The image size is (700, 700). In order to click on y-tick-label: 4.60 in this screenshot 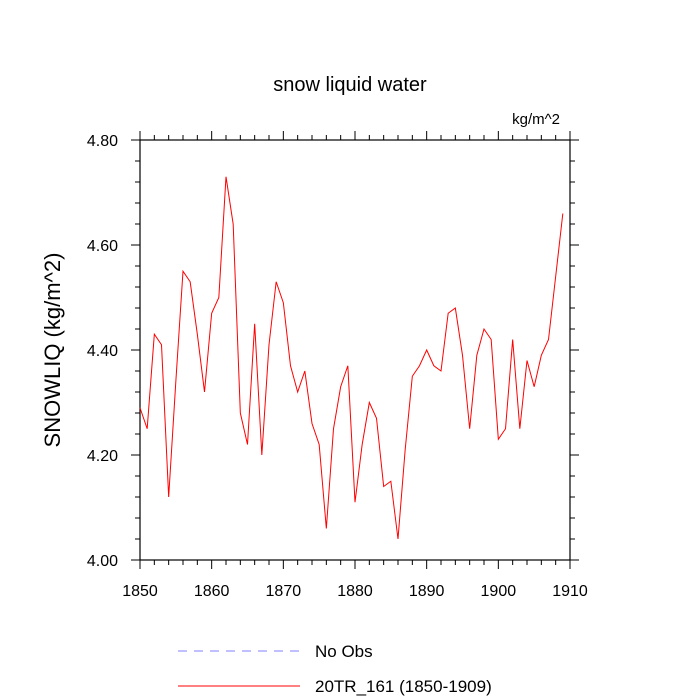, I will do `click(102, 246)`.